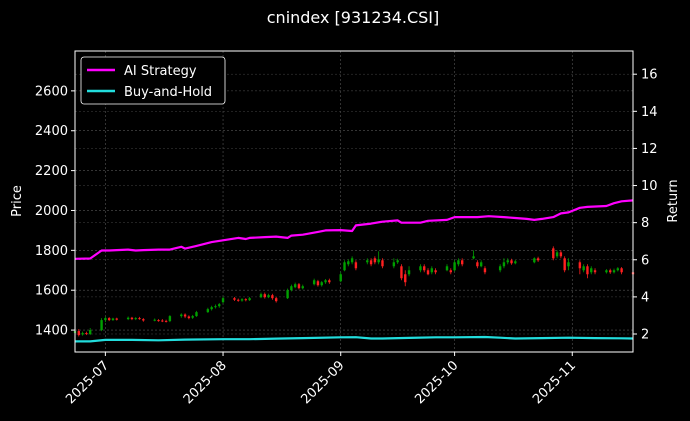 The image size is (690, 421). Describe the element at coordinates (353, 17) in the screenshot. I see `chart-title: cnindex [931234.CSI]` at that location.